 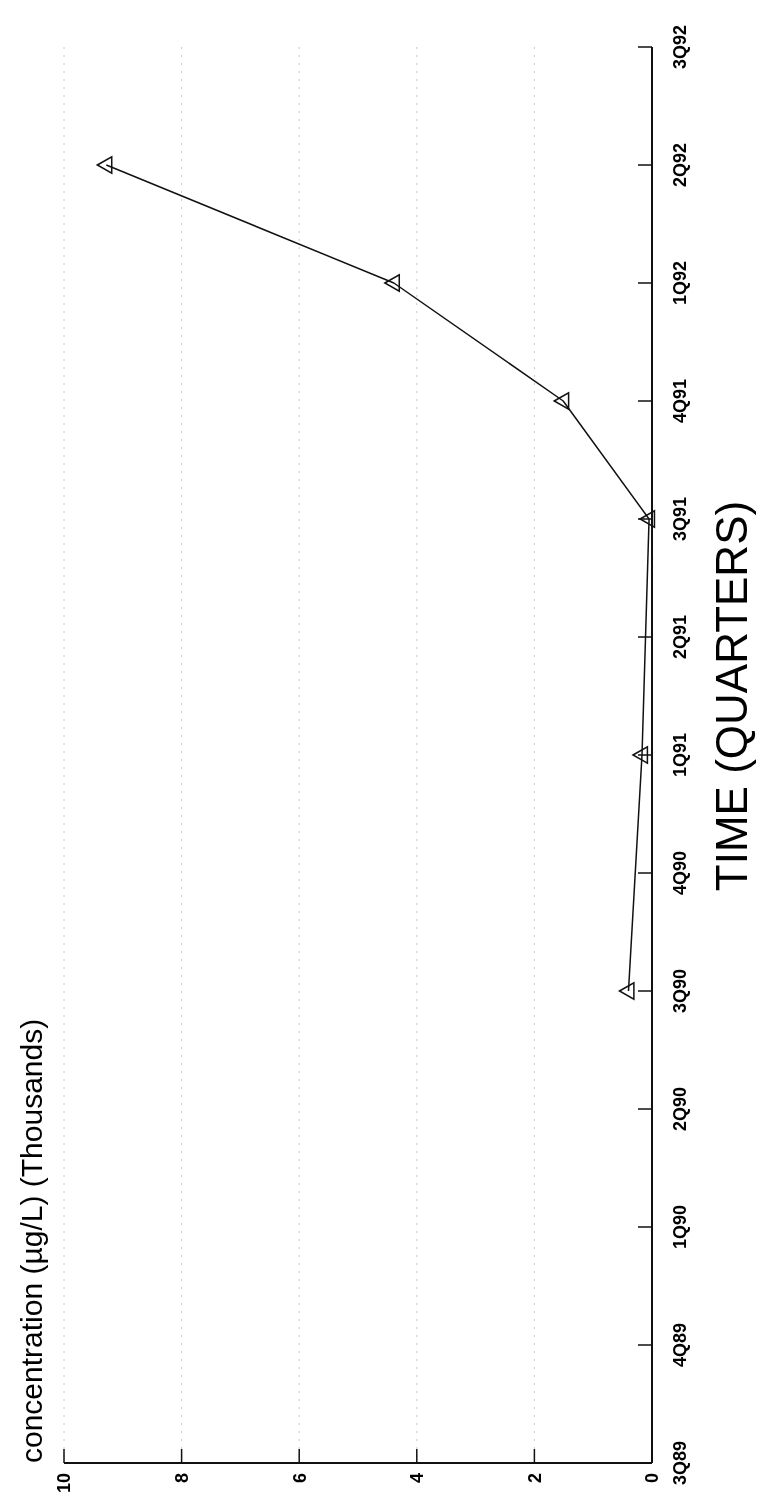 I want to click on y-tick-label: 1Q90, so click(x=680, y=1227).